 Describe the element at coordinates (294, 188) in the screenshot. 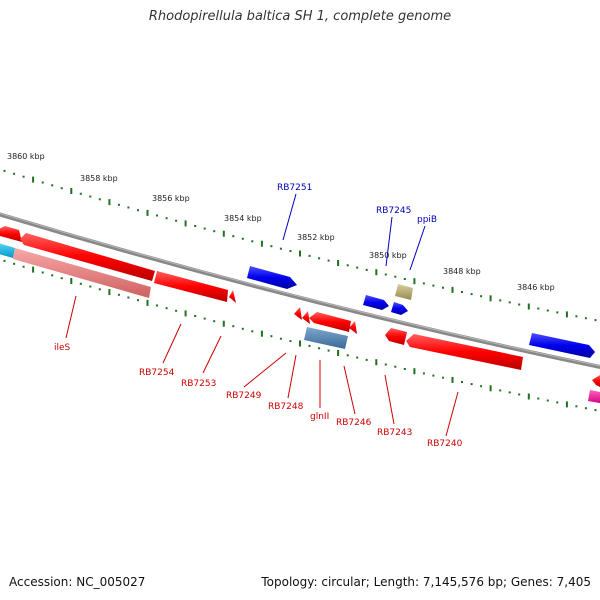

I see `gene-label: RB7251` at that location.